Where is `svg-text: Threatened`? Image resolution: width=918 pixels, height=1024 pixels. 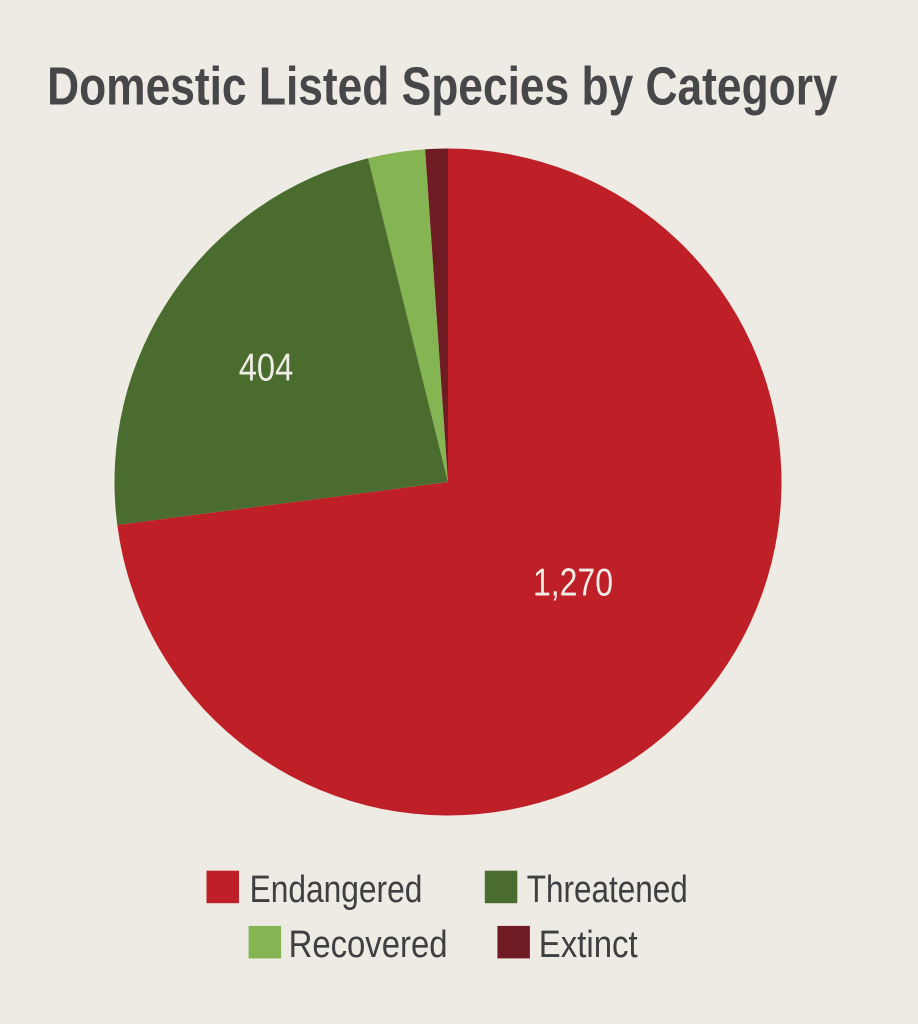
svg-text: Threatened is located at coordinates (607, 890).